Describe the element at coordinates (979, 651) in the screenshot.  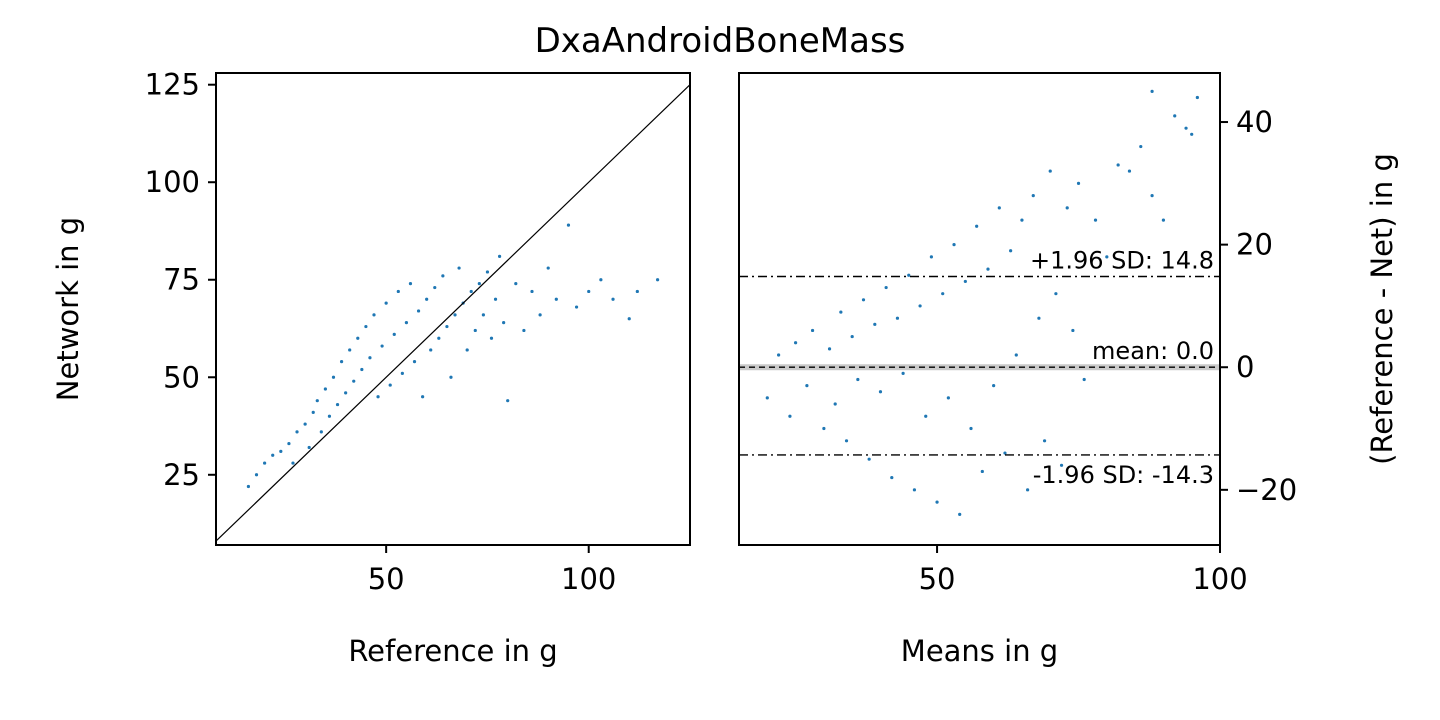
I see `x-axis-label: Means in g` at that location.